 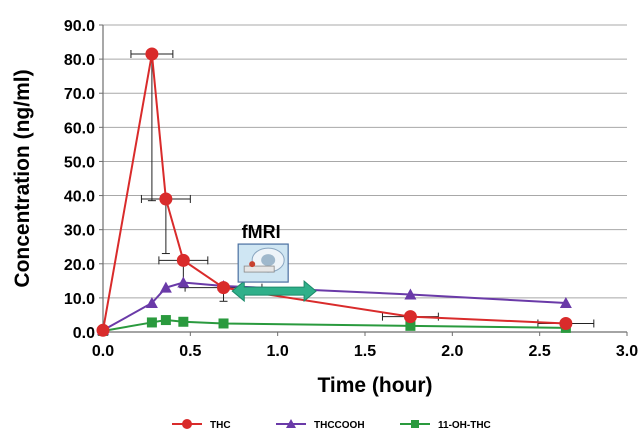 I want to click on x-tick-label: 2.0, so click(x=452, y=351).